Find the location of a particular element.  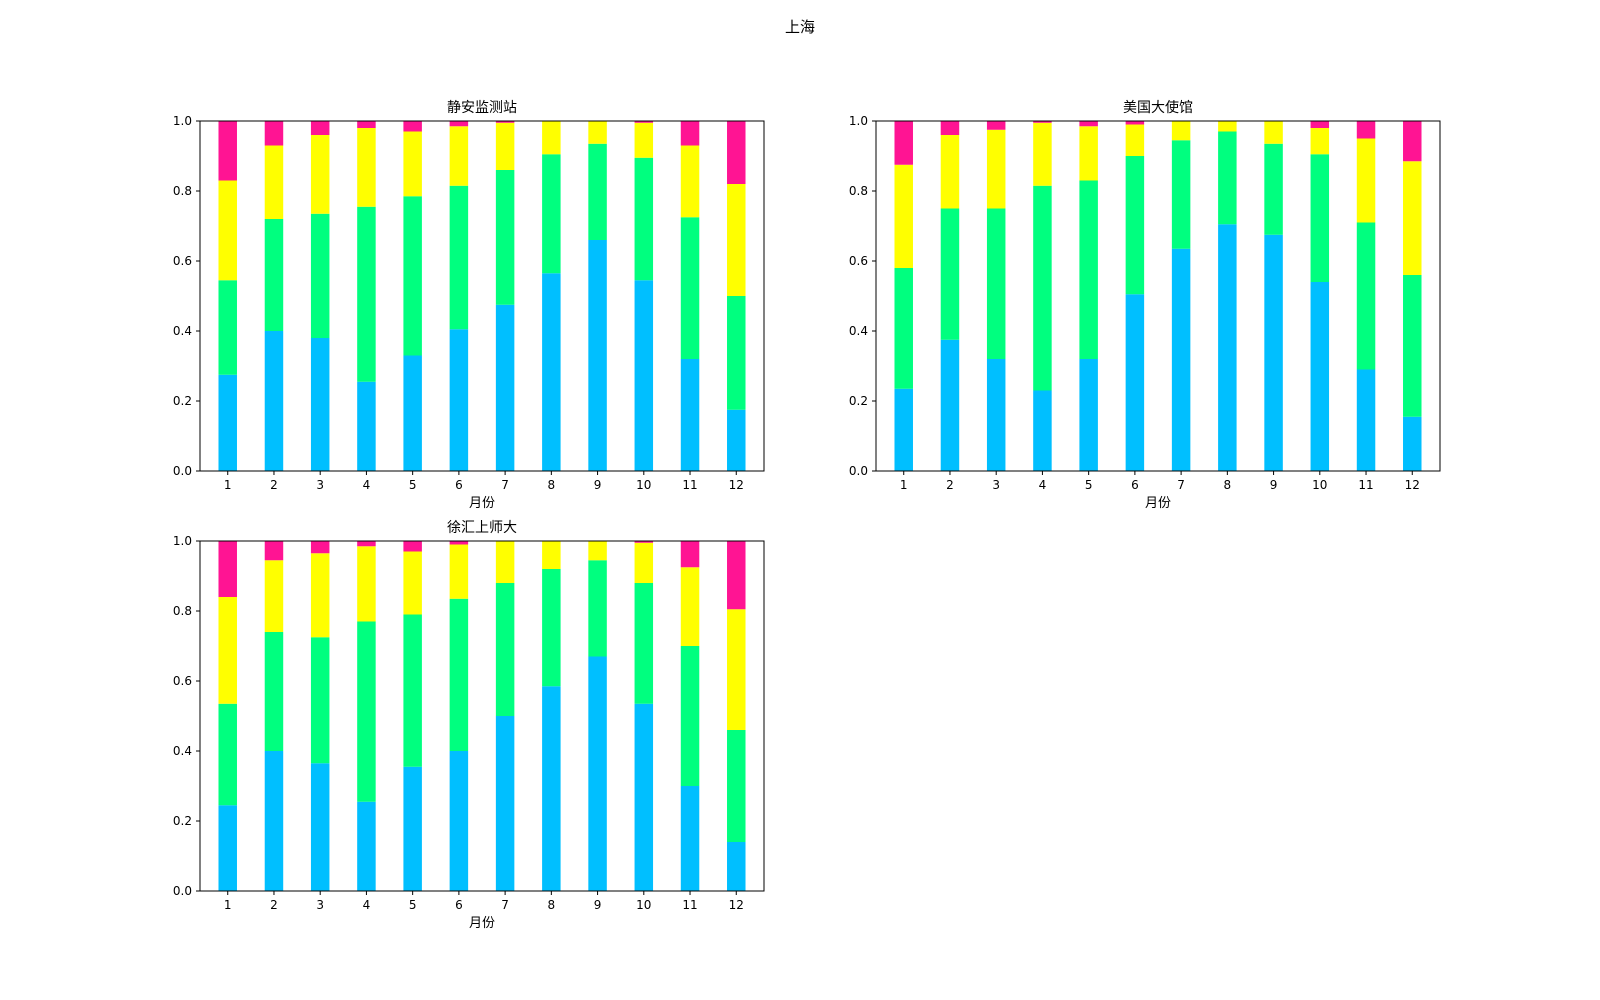

chart-1-ytick-label-0.4: 0.4 is located at coordinates (182, 331).